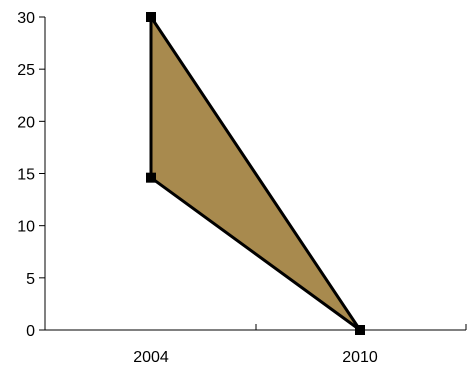  I want to click on y-tick-label-5: 5, so click(30, 279).